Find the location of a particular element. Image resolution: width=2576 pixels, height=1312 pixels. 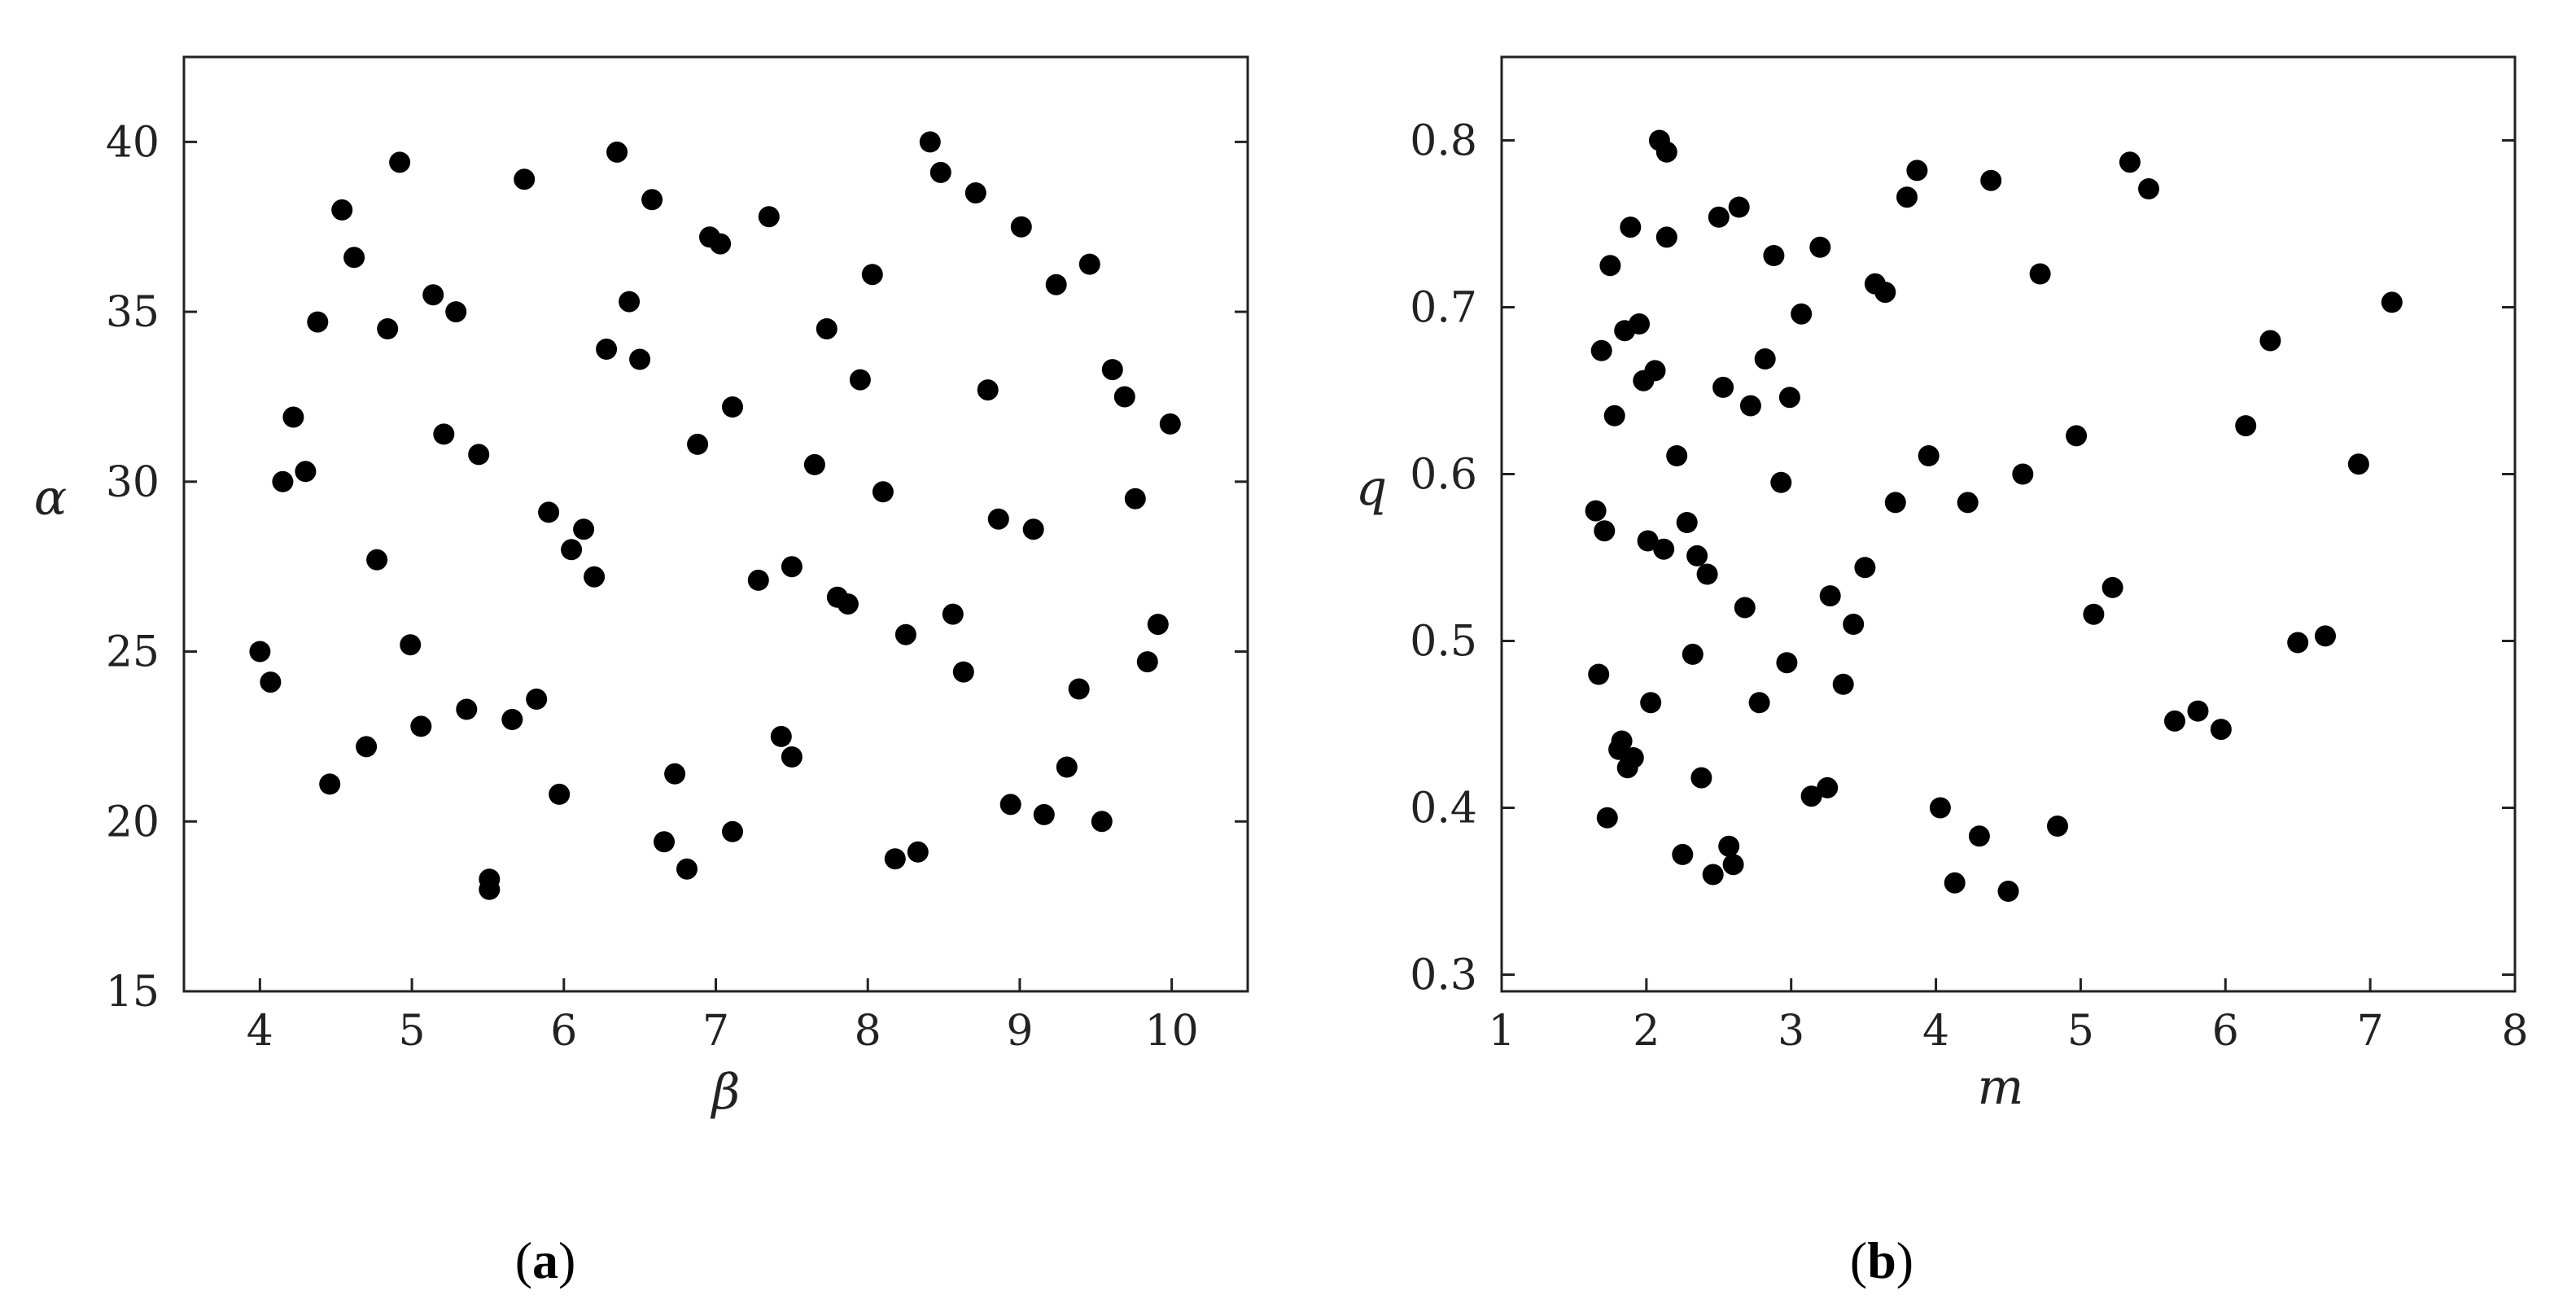

y-tick-label-b-4: 0.7 is located at coordinates (1443, 308).